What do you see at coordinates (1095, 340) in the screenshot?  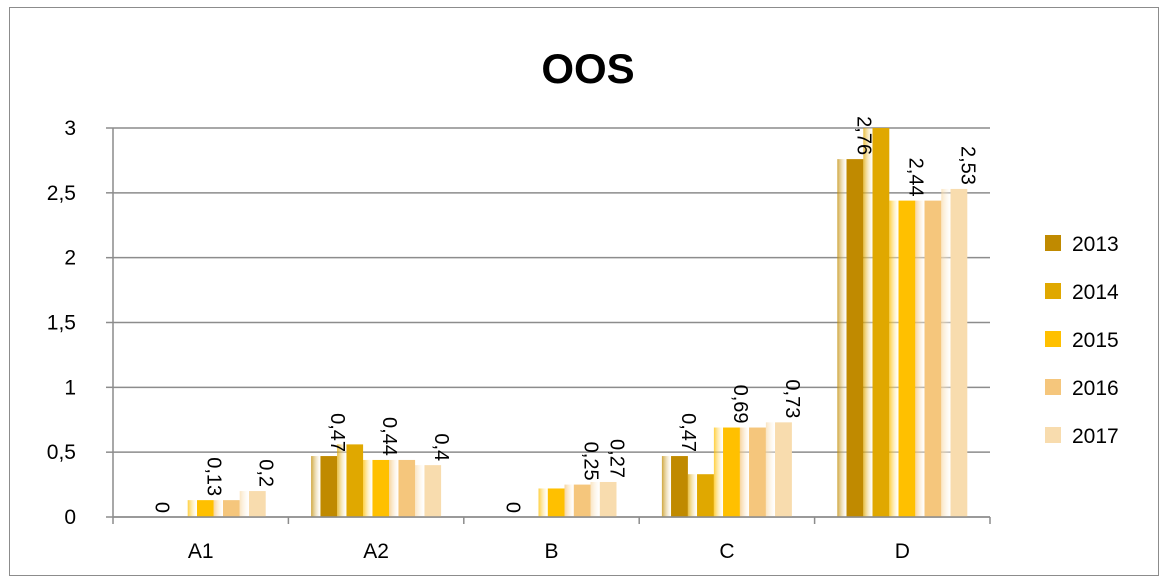 I see `legend-label: 2015` at bounding box center [1095, 340].